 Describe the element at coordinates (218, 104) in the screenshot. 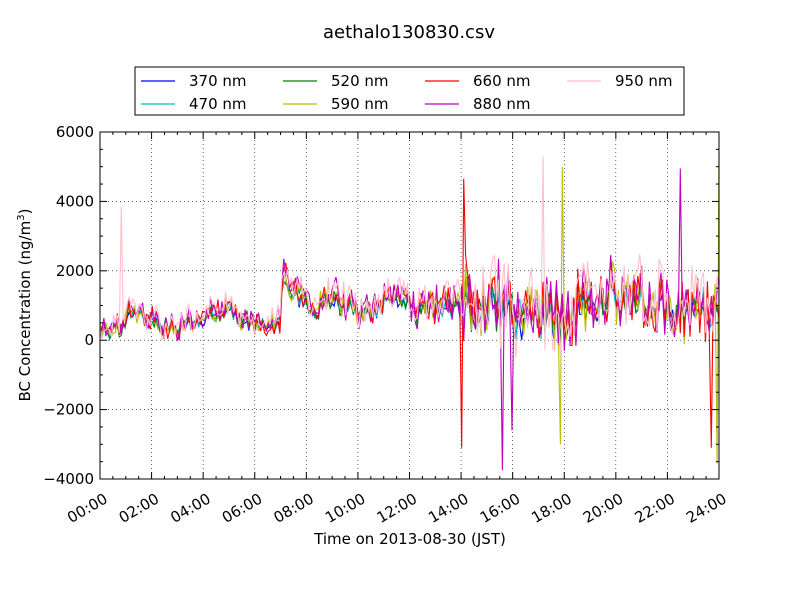

I see `legend-label: 470 nm` at that location.